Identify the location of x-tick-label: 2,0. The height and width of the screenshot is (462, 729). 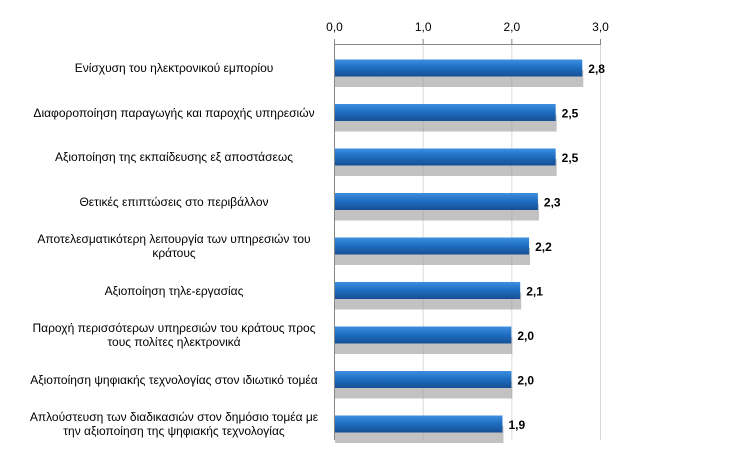
(511, 27).